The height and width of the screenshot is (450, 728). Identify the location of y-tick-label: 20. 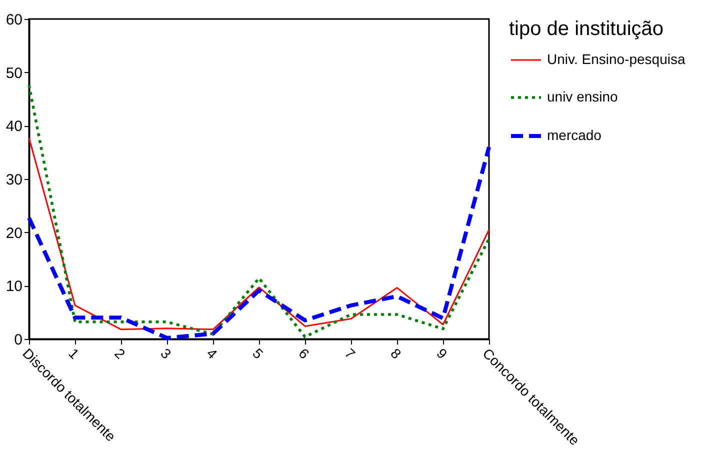
(14, 233).